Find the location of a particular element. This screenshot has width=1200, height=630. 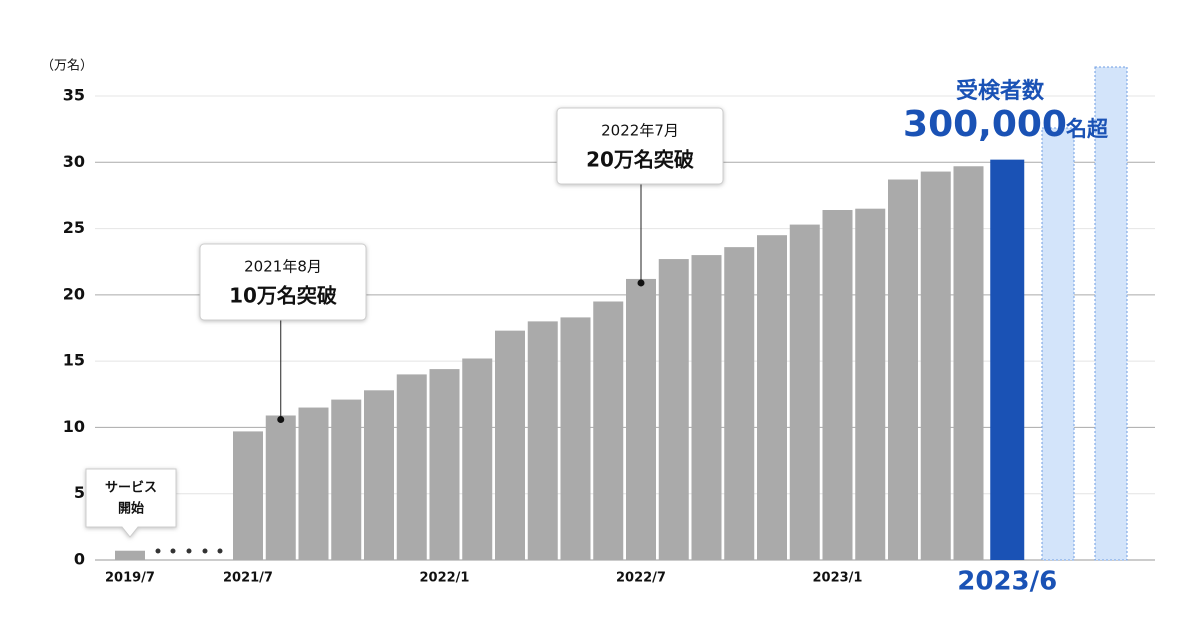

callout-date: 2021年8月 is located at coordinates (283, 267).